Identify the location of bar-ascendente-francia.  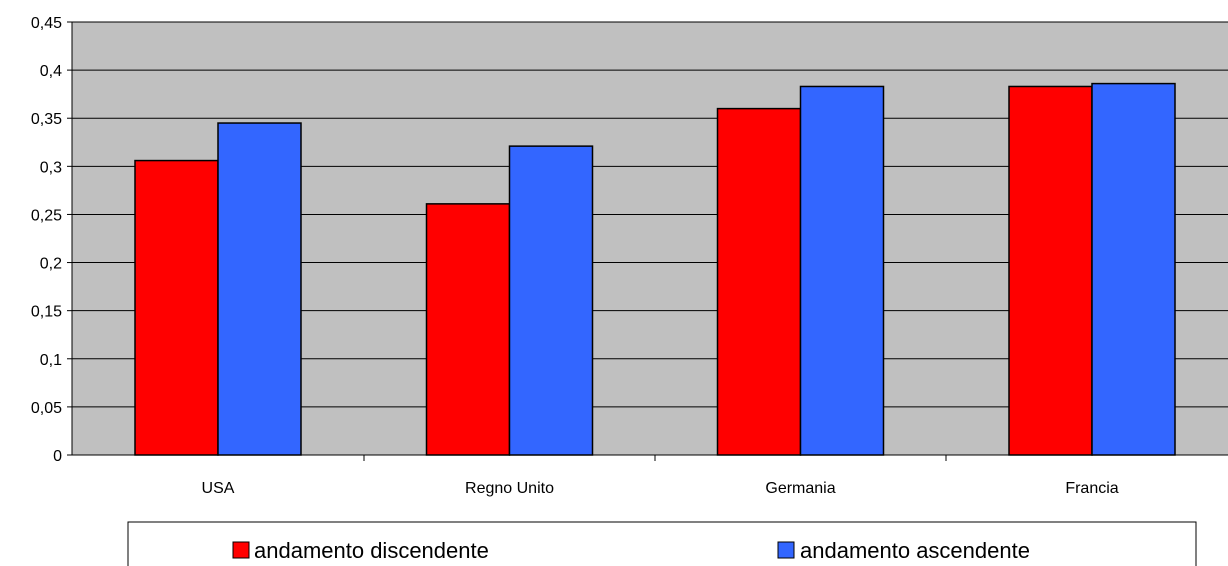
(1133, 269).